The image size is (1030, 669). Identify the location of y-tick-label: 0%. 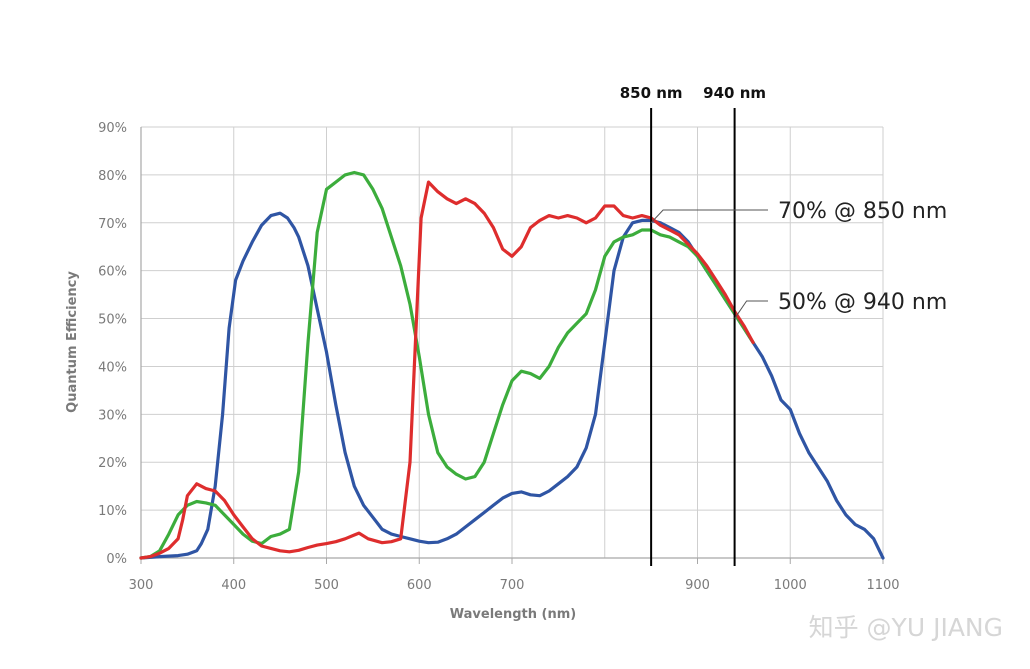
(116, 559).